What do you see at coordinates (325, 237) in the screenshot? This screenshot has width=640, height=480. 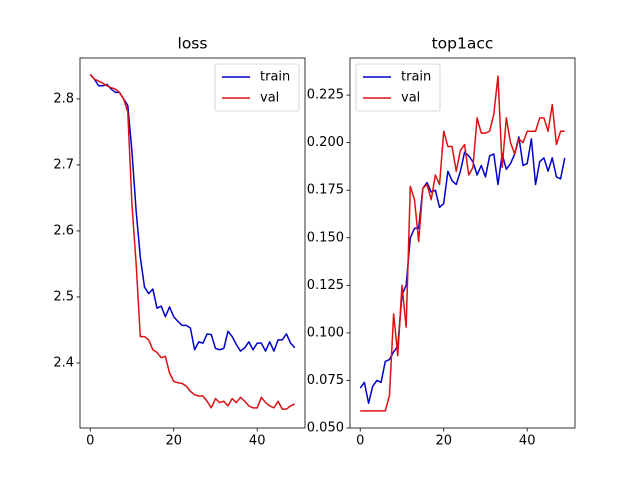 I see `y-tick-label: 0.150` at bounding box center [325, 237].